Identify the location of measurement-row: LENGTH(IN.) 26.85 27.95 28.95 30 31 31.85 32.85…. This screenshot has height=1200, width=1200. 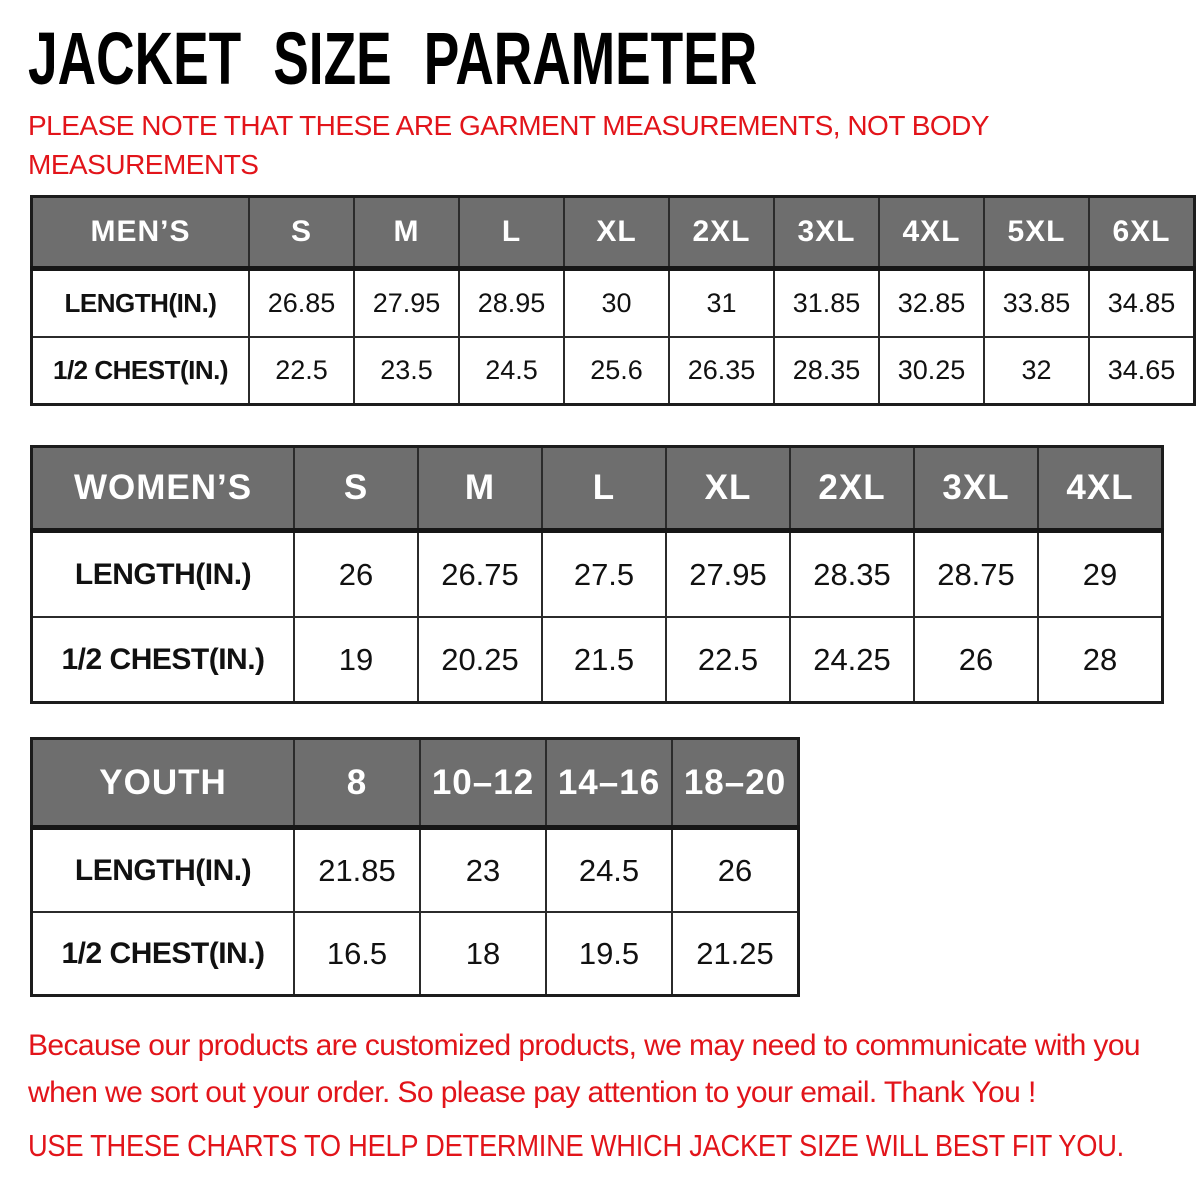
(613, 302).